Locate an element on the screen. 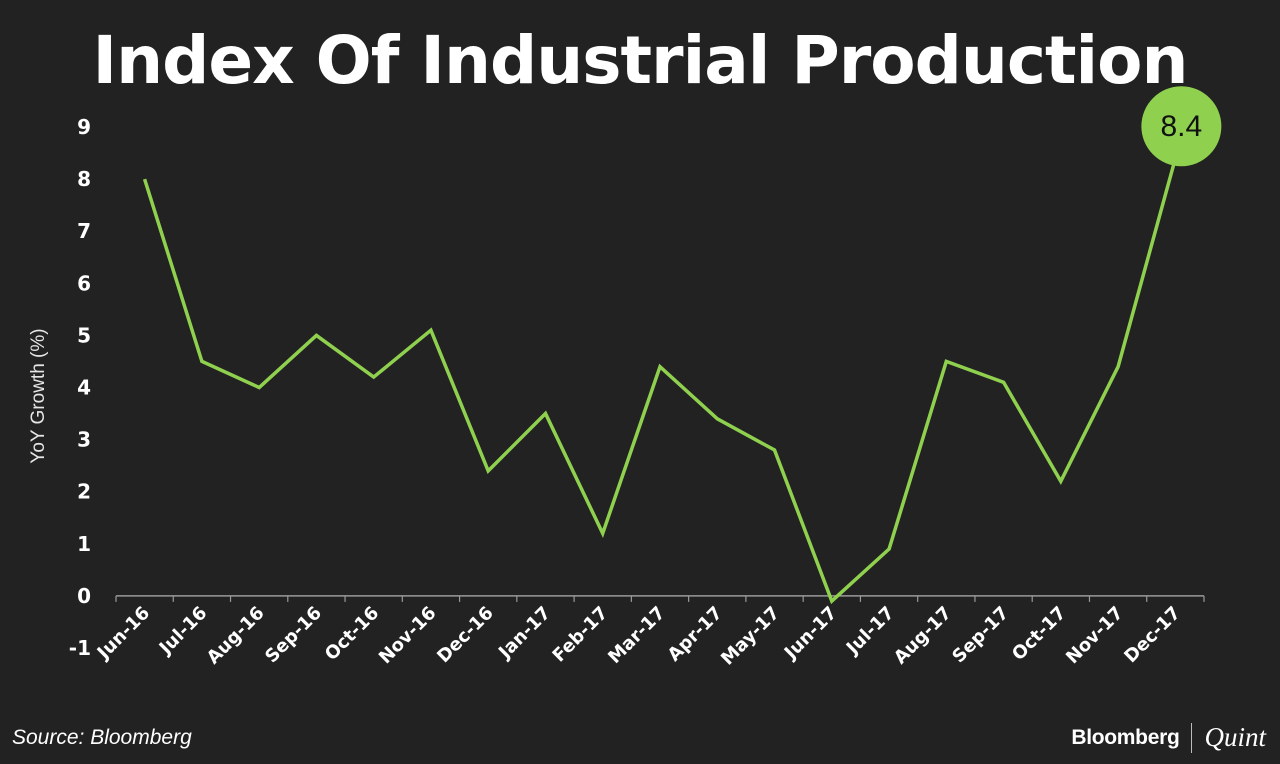  x-tick-label: Dec-17 is located at coordinates (1152, 635).